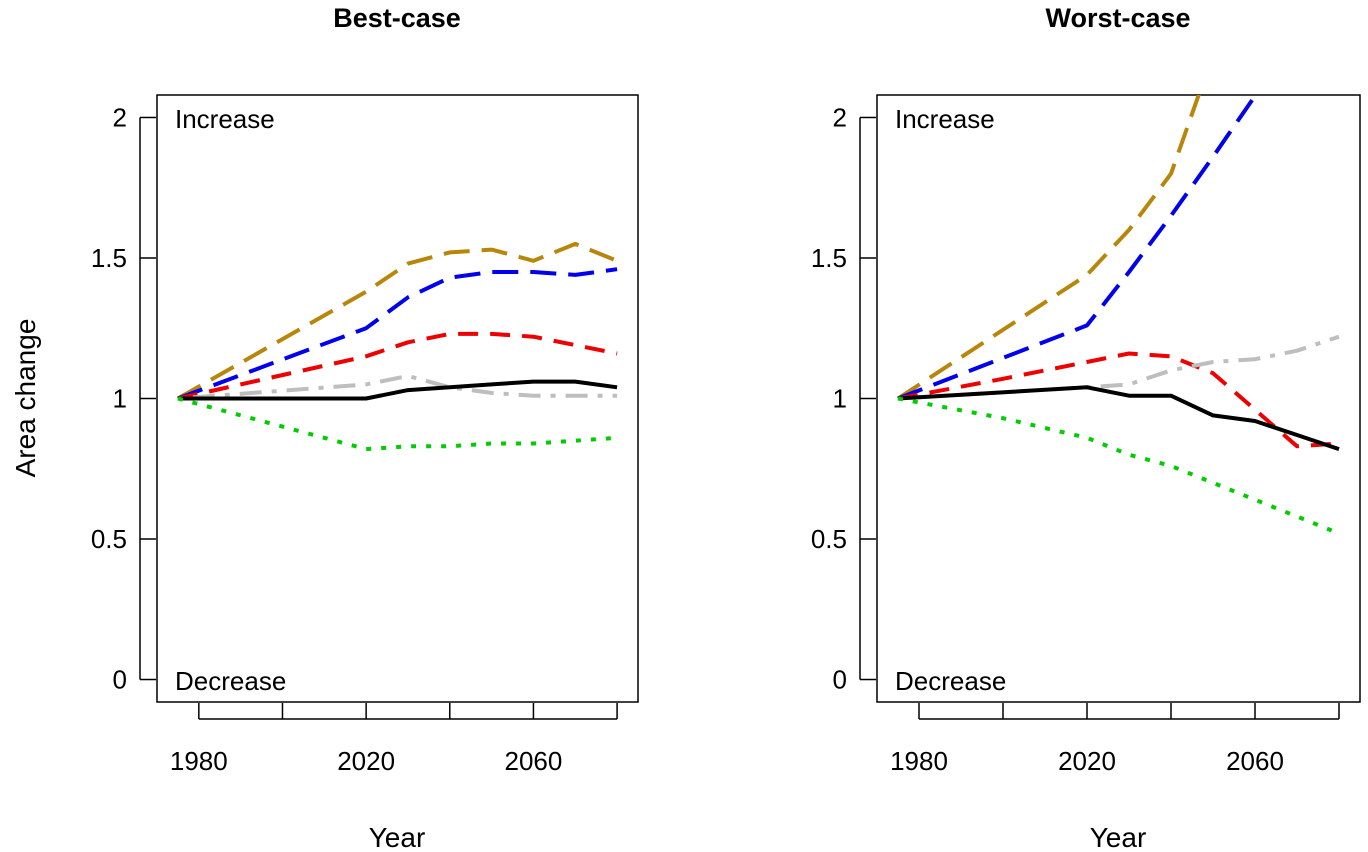 This screenshot has width=1368, height=852. I want to click on y-axis-label: Area change, so click(25, 398).